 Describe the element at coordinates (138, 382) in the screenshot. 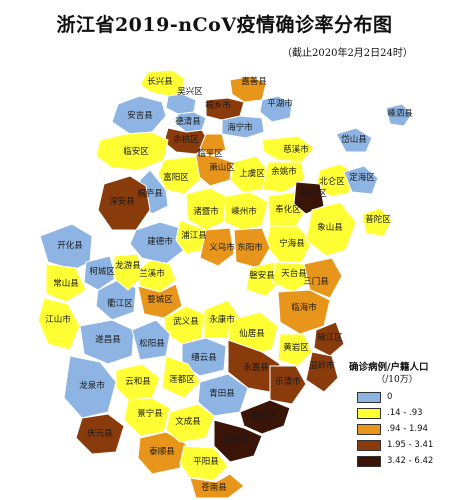

I see `region-label: 云和县` at that location.